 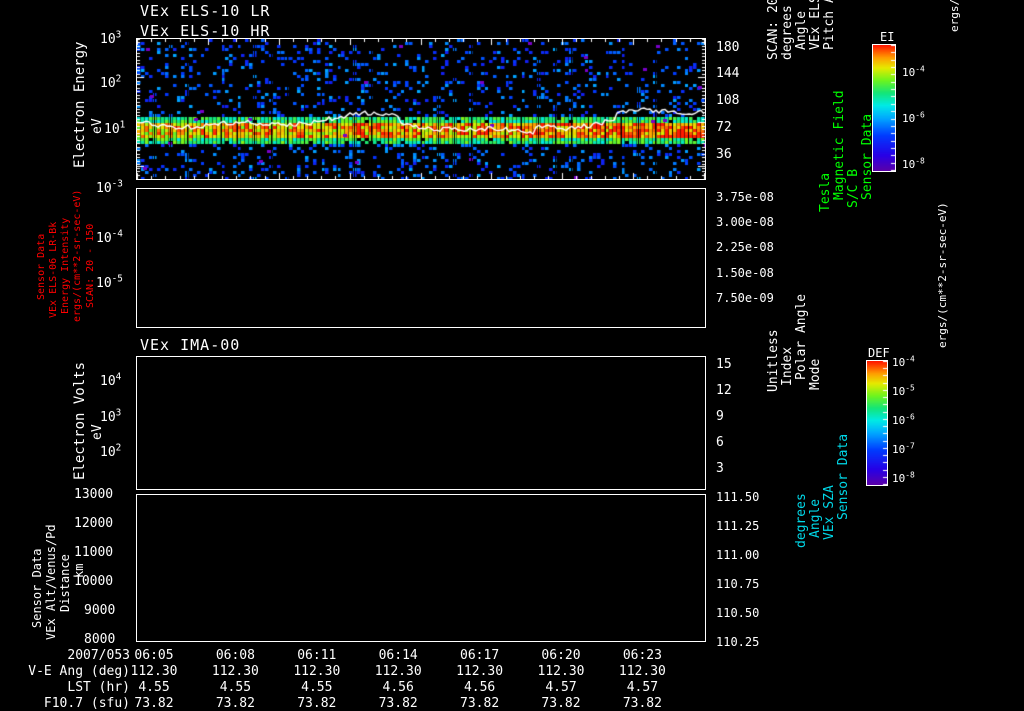 What do you see at coordinates (561, 671) in the screenshot?
I see `table-cell-ve-ang-row-5: 112.30` at bounding box center [561, 671].